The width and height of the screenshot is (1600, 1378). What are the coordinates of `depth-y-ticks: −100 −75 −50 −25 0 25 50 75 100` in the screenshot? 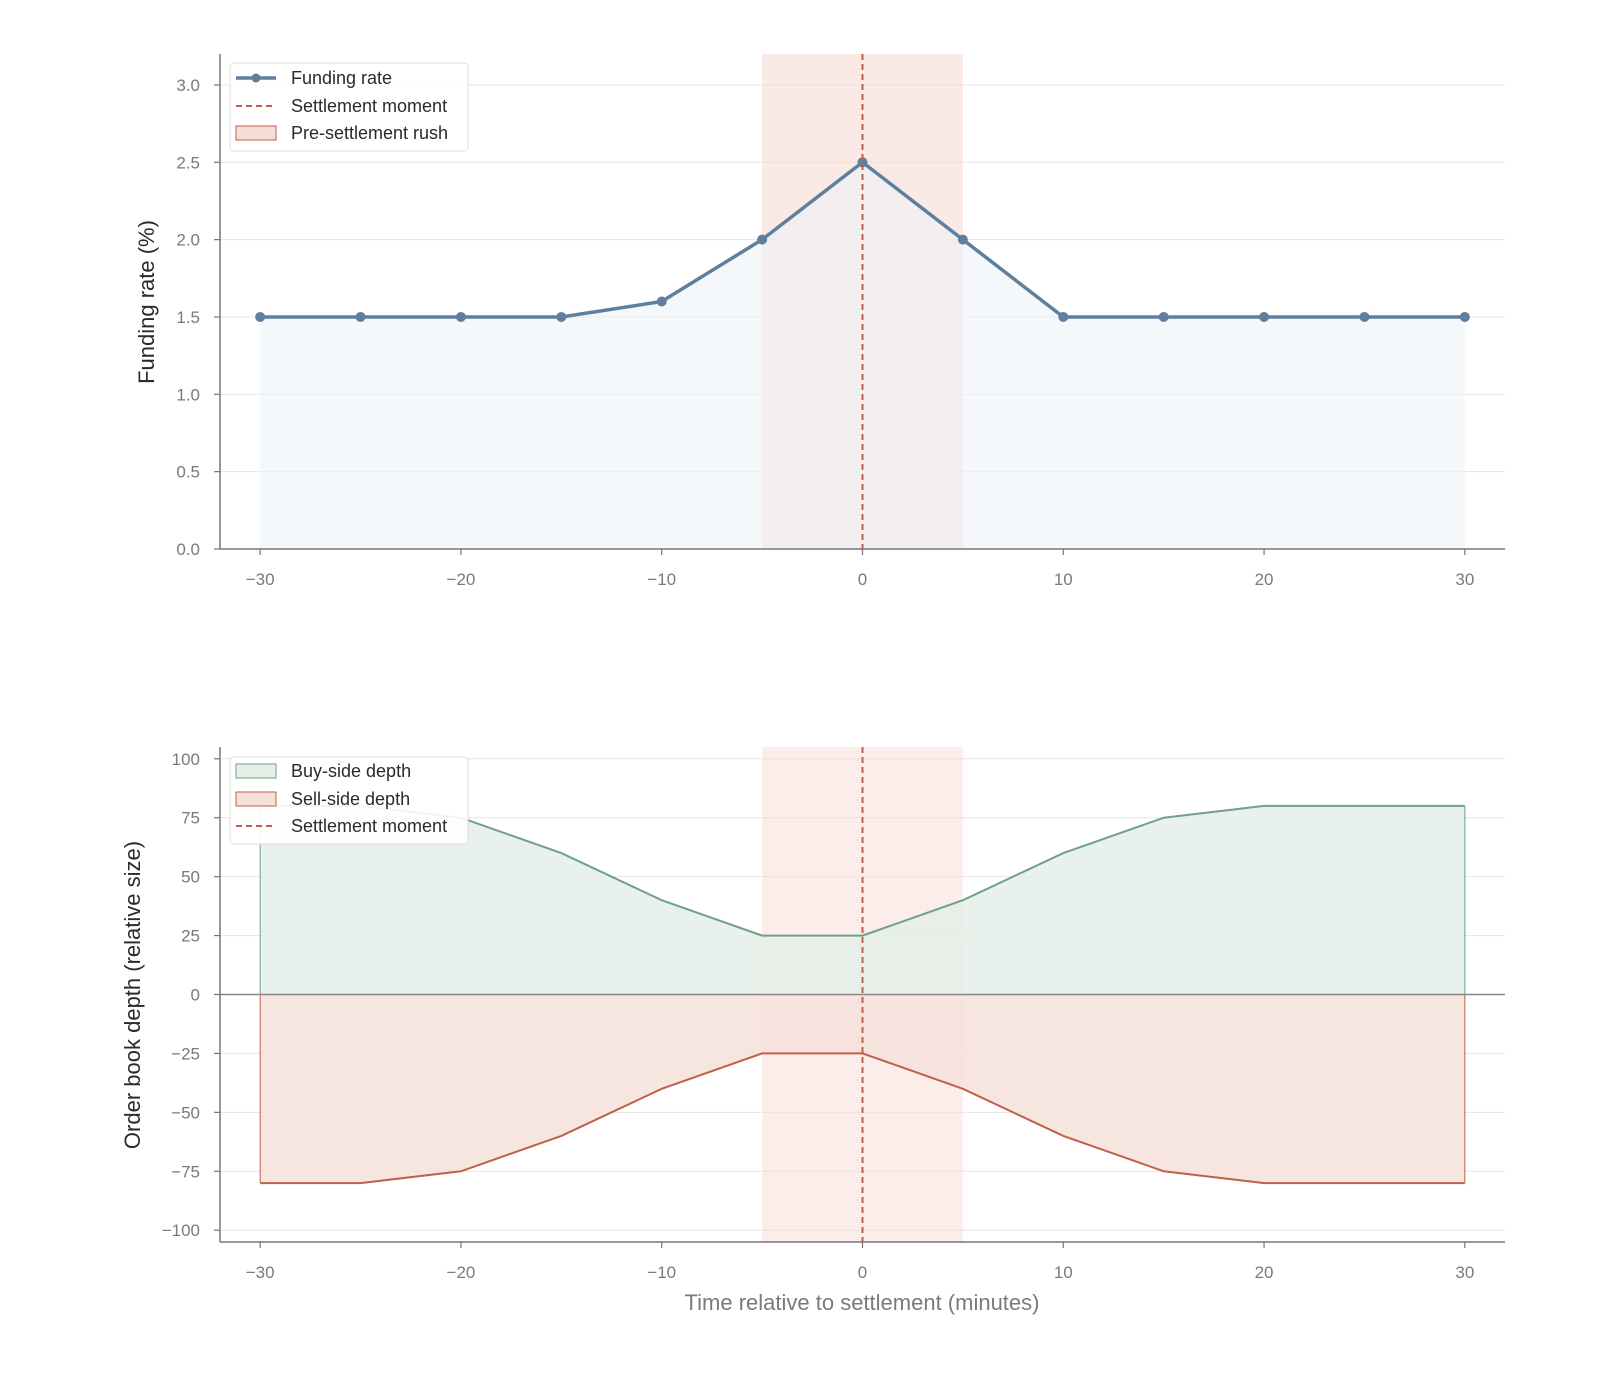 It's located at (191, 995).